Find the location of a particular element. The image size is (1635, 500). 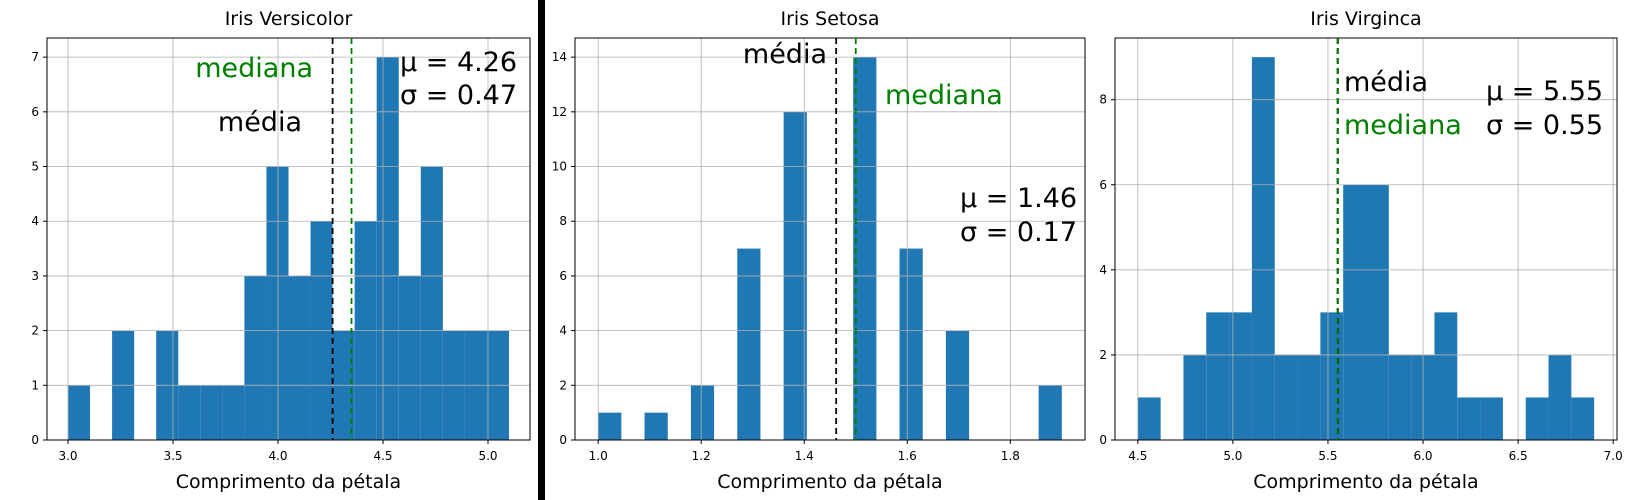

y-tick-label: 12 is located at coordinates (559, 112).